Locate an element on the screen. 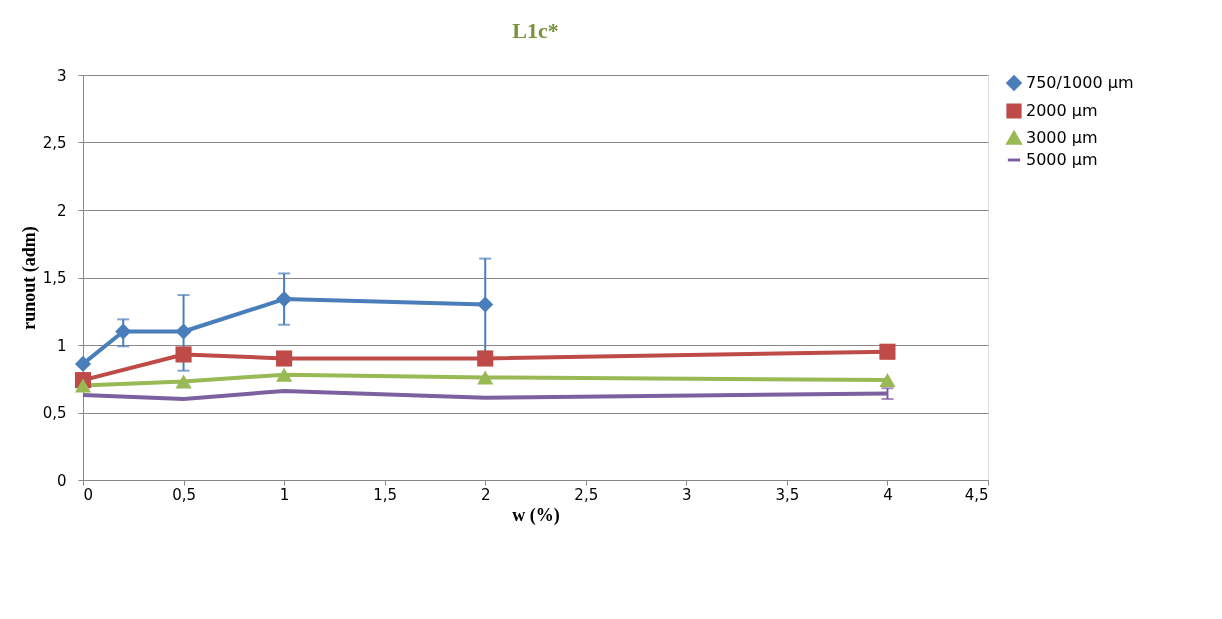  y-tick-label: 1,5 is located at coordinates (54, 278).